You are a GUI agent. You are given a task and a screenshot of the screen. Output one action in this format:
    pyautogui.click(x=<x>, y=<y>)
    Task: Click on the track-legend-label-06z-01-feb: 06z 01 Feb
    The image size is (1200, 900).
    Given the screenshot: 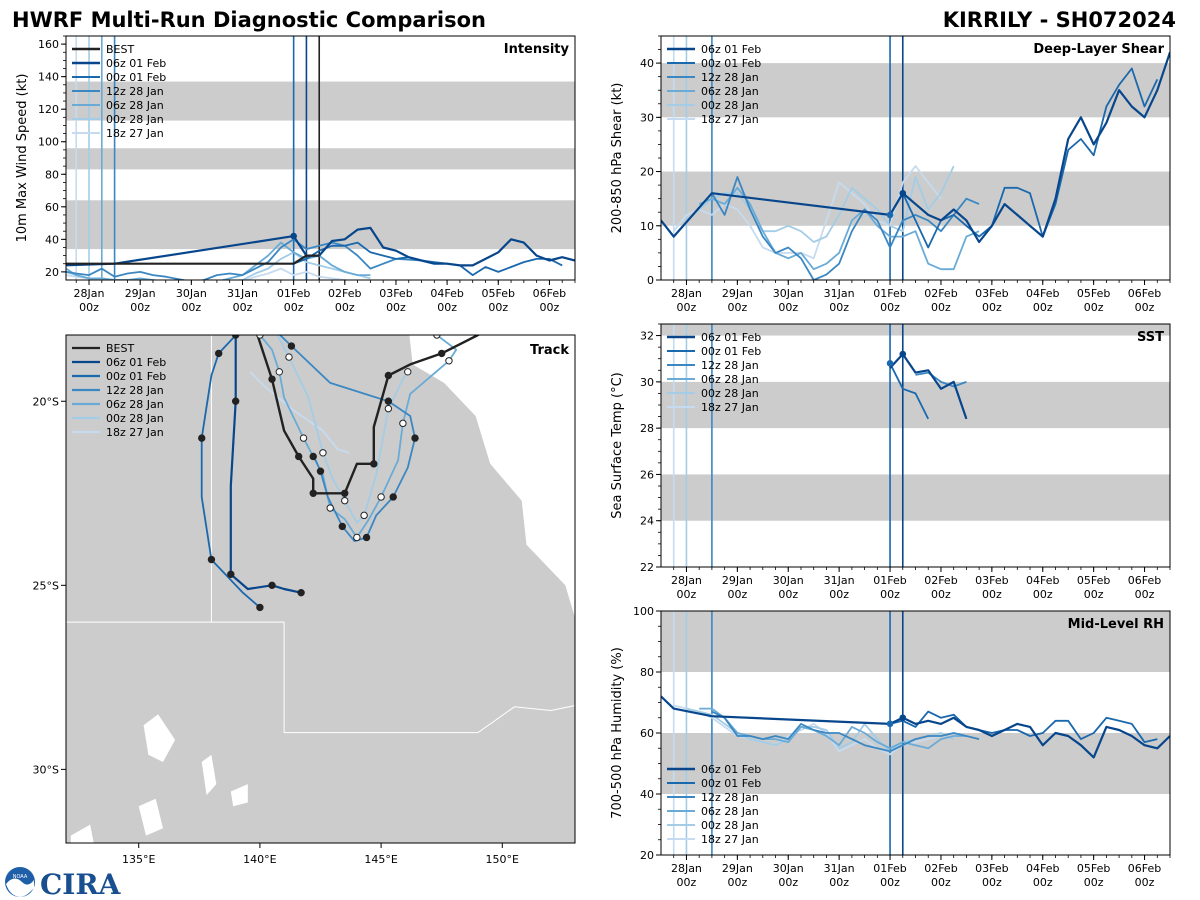 What is the action you would take?
    pyautogui.click(x=136, y=362)
    